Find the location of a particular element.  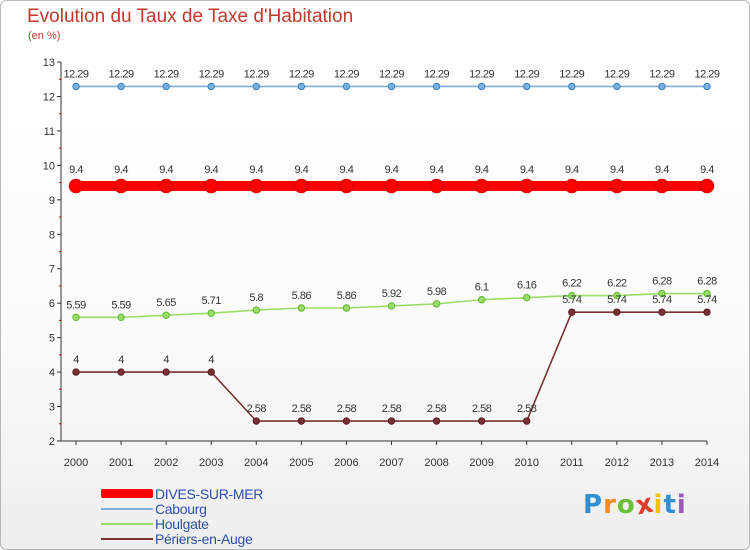

x-tick-label: 2009 is located at coordinates (481, 463).